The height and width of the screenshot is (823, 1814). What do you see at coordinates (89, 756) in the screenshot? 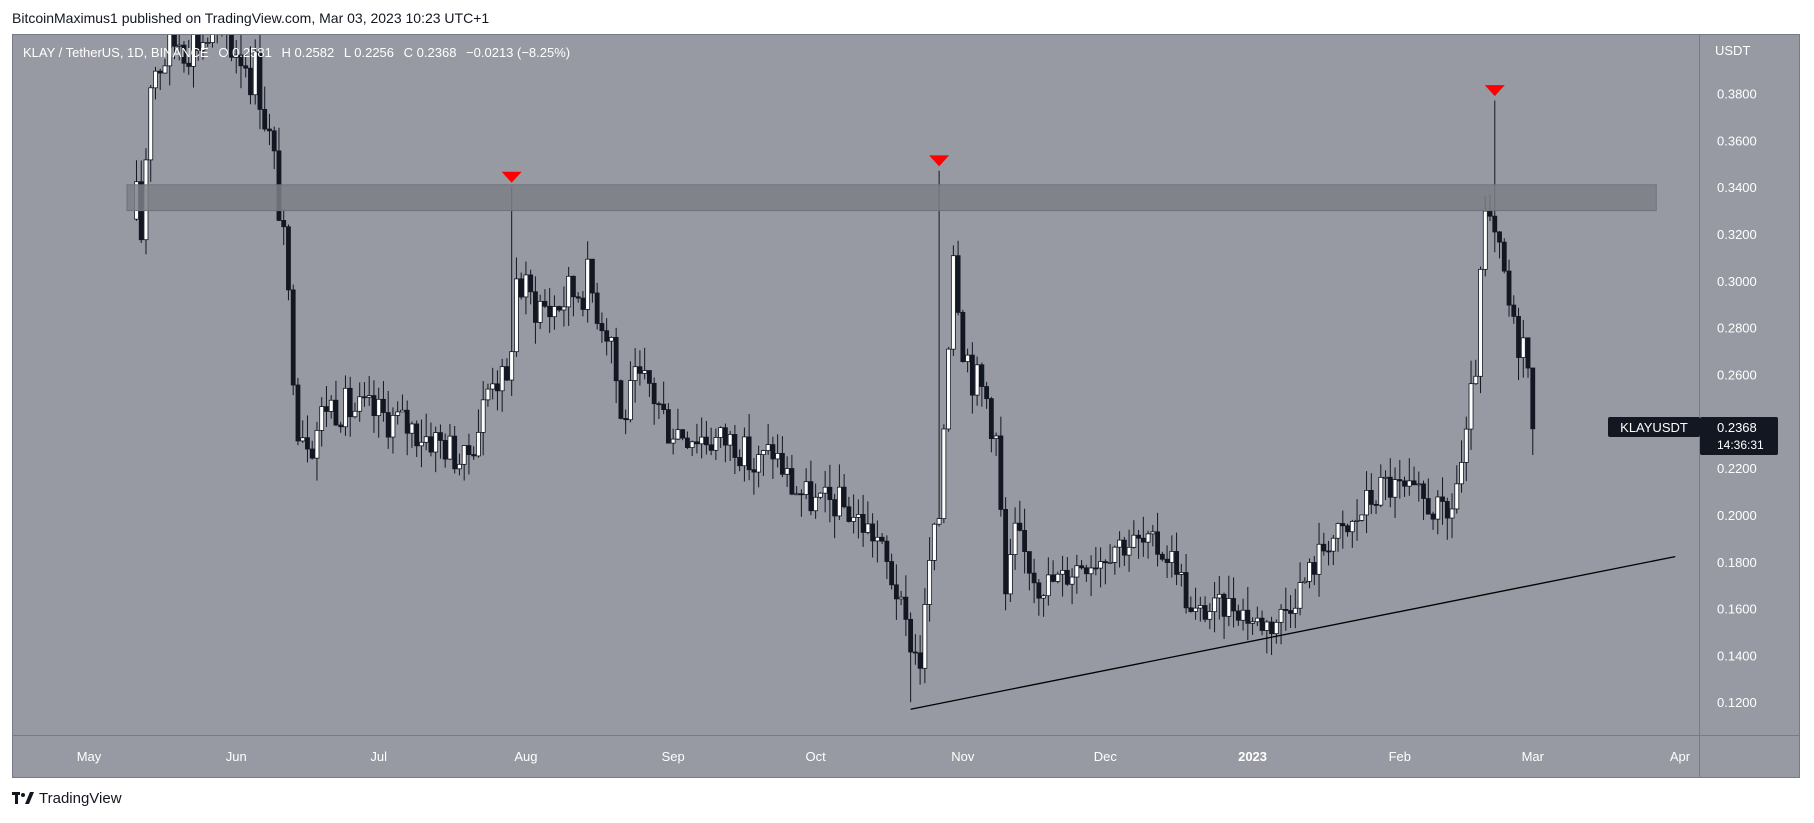
I see `time-tick-label: May` at bounding box center [89, 756].